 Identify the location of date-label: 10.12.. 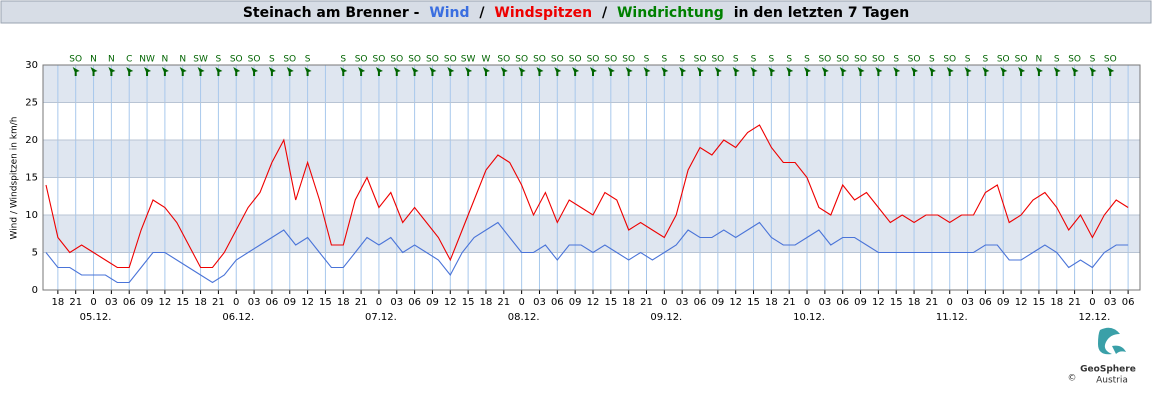
(809, 317).